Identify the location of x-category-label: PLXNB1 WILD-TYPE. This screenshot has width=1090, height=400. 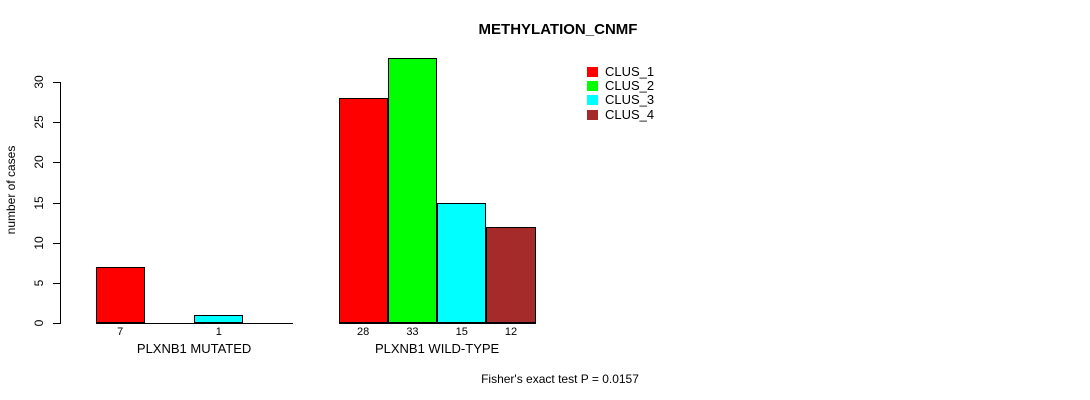
(437, 348).